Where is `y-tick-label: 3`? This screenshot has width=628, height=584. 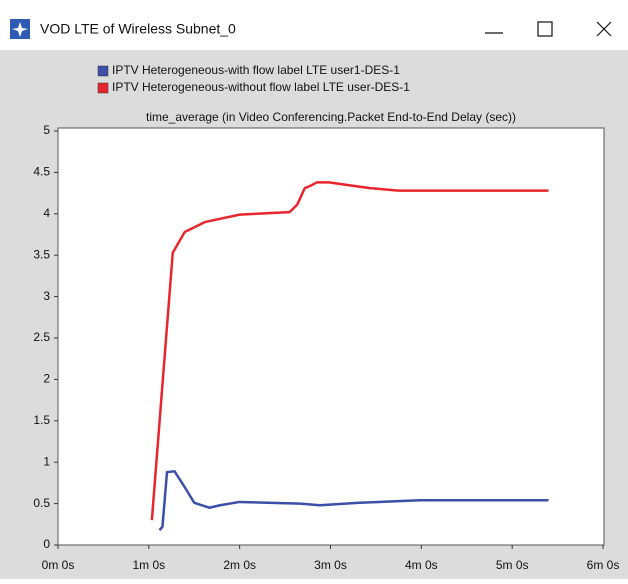 y-tick-label: 3 is located at coordinates (46, 296).